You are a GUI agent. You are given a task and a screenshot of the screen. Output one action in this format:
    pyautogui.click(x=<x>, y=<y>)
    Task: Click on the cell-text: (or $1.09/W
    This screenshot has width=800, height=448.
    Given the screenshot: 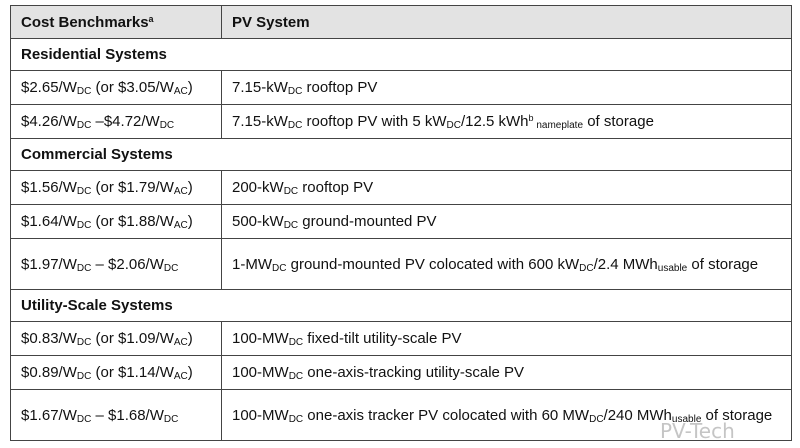 What is the action you would take?
    pyautogui.click(x=132, y=338)
    